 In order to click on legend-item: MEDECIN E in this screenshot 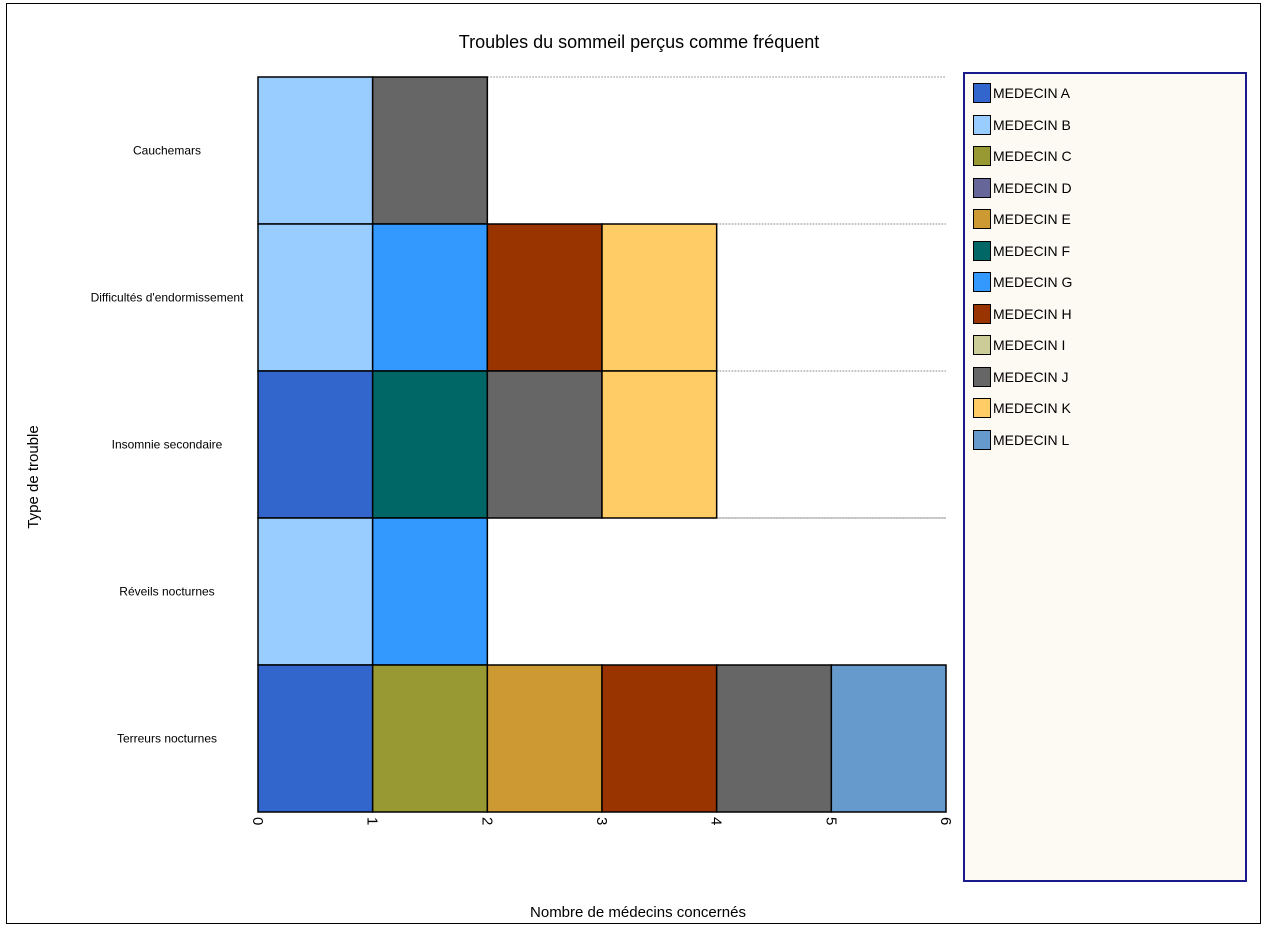, I will do `click(1022, 219)`.